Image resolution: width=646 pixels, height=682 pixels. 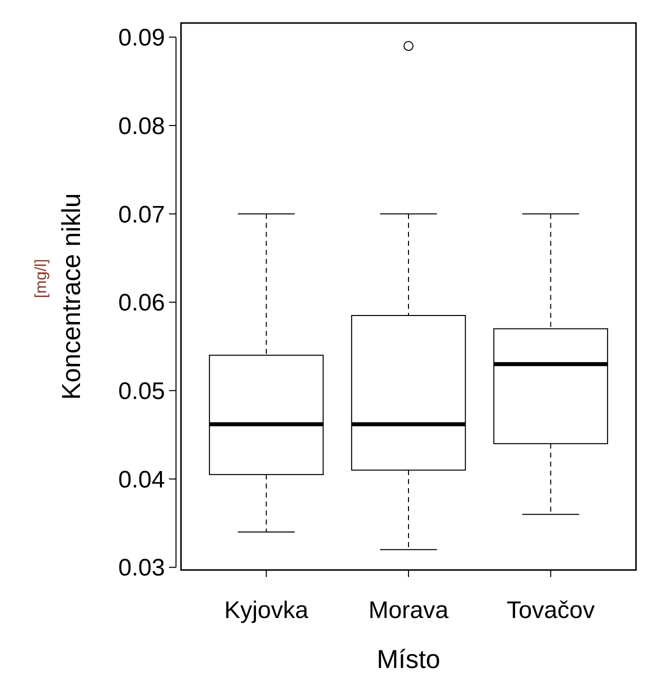 What do you see at coordinates (141, 568) in the screenshot?
I see `y-tick-label: 0.03` at bounding box center [141, 568].